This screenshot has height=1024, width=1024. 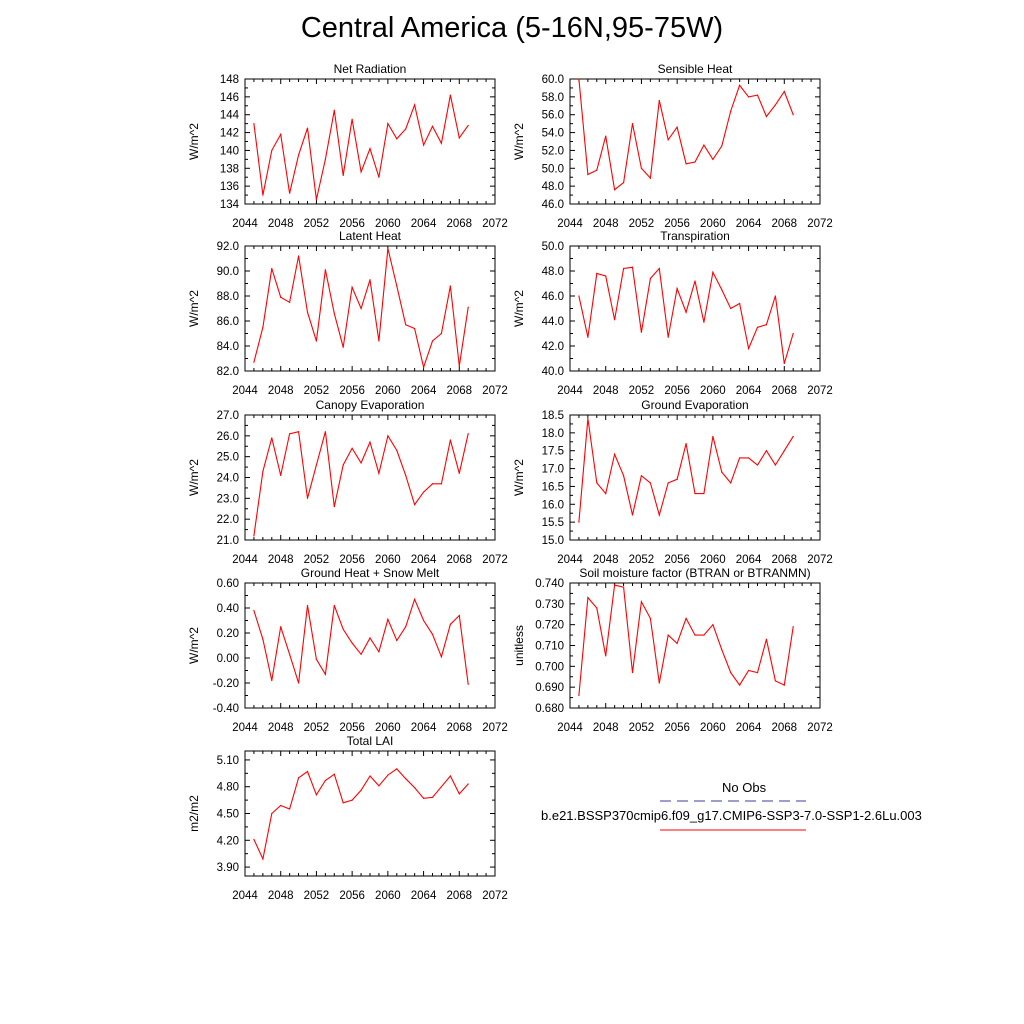 What do you see at coordinates (553, 452) in the screenshot?
I see `y-tick-label: 17.5` at bounding box center [553, 452].